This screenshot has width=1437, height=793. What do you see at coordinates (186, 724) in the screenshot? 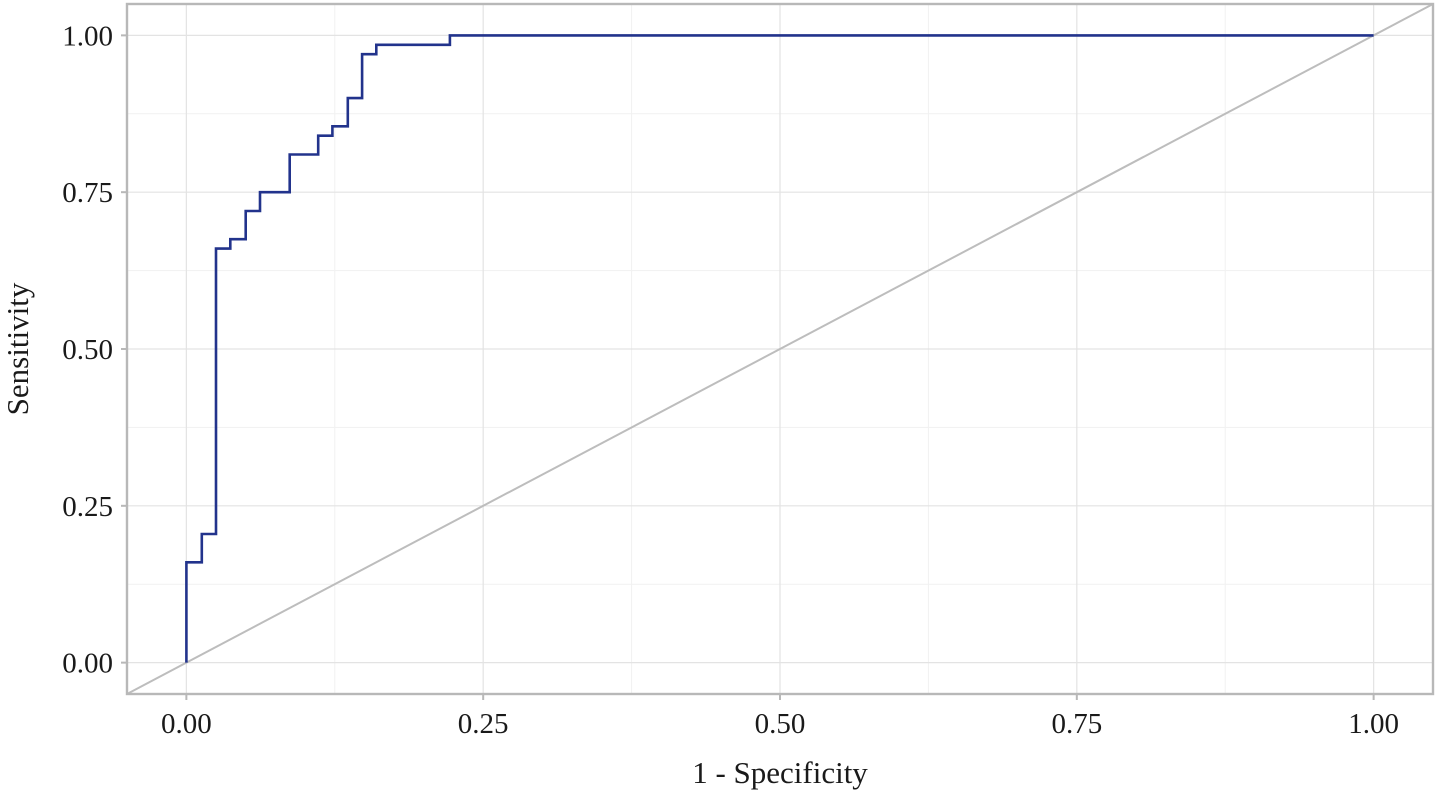
I see `x-tick-label: 0.00` at bounding box center [186, 724].